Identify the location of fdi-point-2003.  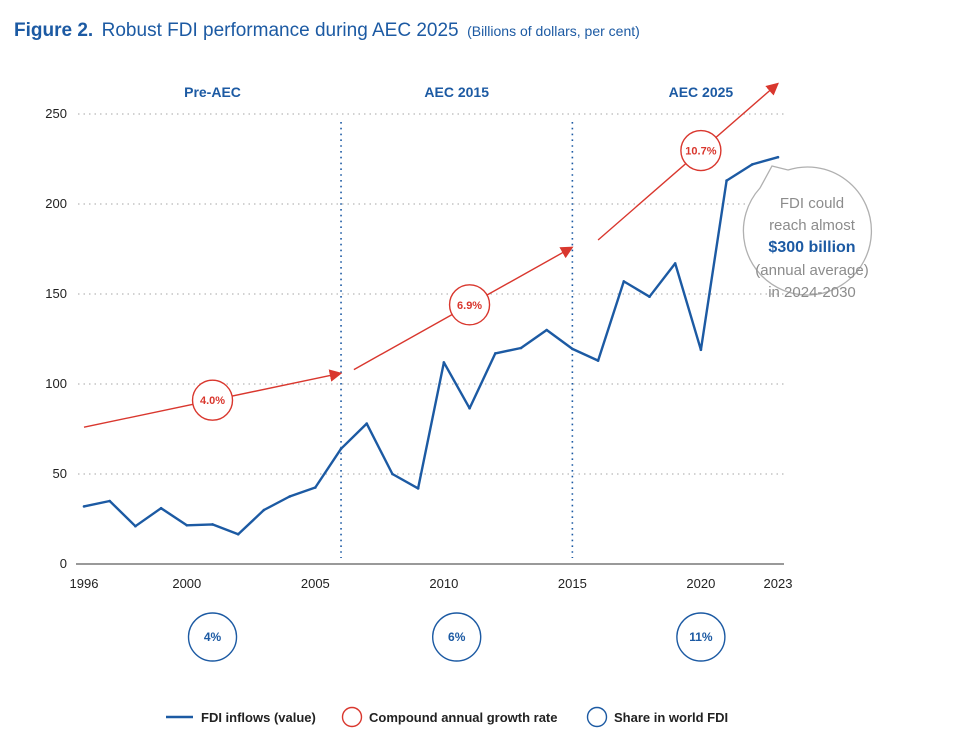
(264, 510).